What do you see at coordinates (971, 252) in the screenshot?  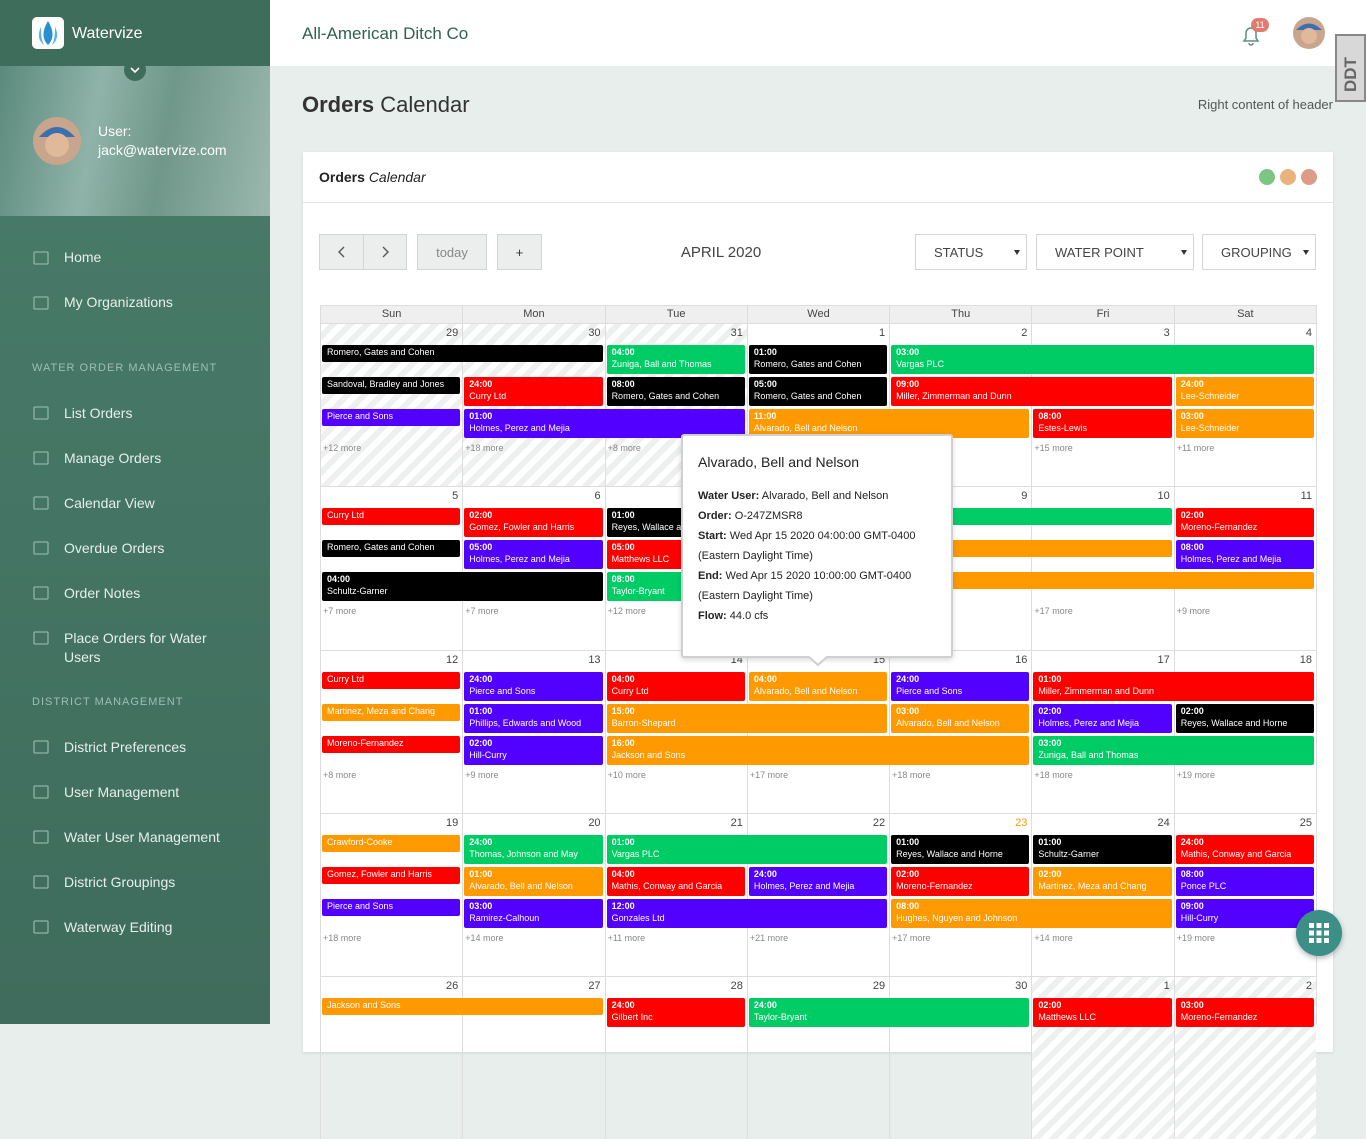 I see `filter-select: STATUS` at bounding box center [971, 252].